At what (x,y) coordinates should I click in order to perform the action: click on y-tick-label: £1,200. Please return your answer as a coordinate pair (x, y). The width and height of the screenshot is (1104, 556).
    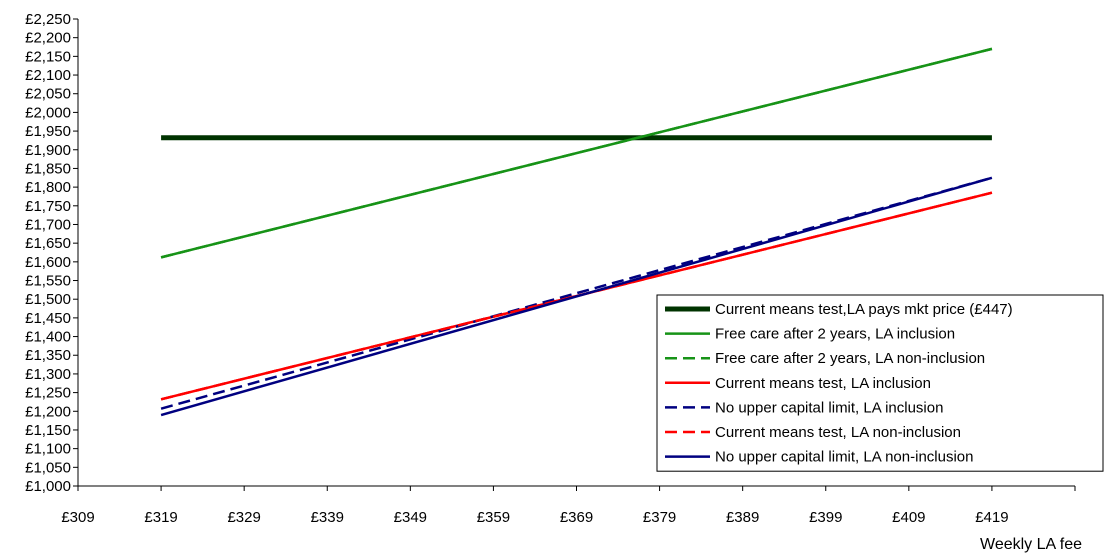
    Looking at the image, I should click on (48, 411).